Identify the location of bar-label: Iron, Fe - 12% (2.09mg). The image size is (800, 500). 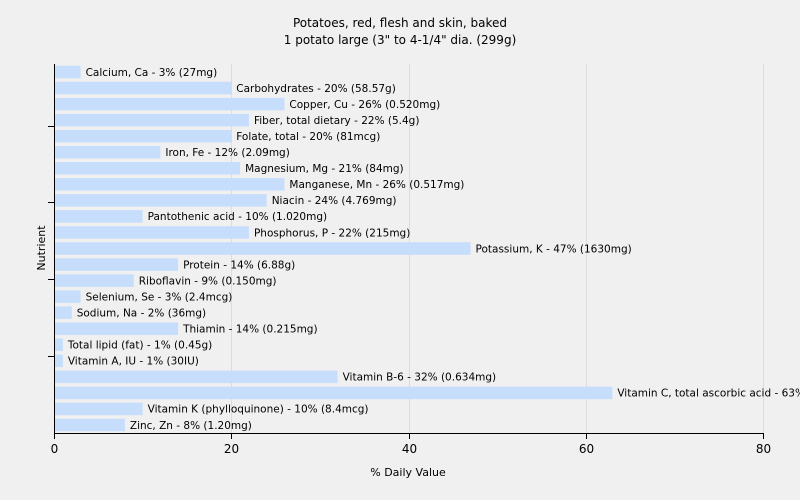
(227, 153).